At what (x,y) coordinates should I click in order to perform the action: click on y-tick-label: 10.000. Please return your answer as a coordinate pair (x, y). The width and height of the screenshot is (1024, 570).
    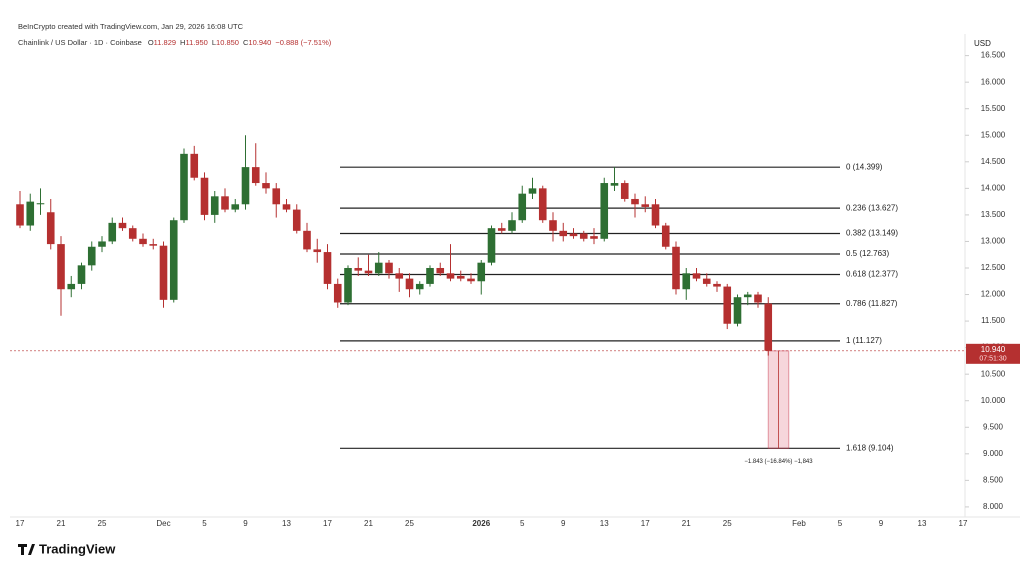
    Looking at the image, I should click on (993, 400).